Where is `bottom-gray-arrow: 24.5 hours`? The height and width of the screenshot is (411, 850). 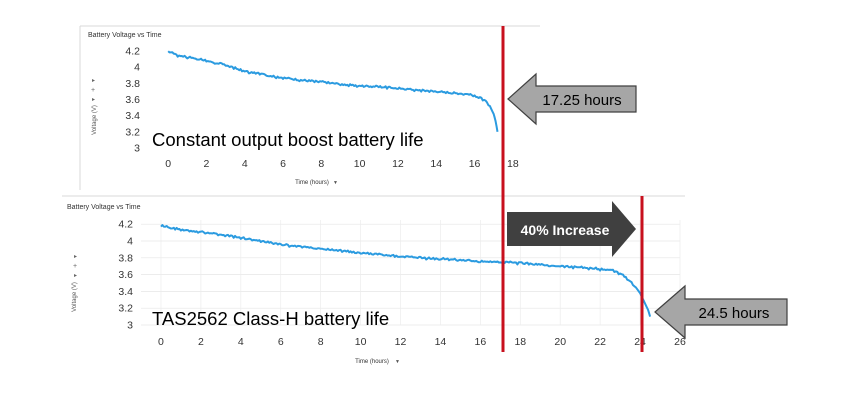 bottom-gray-arrow: 24.5 hours is located at coordinates (721, 312).